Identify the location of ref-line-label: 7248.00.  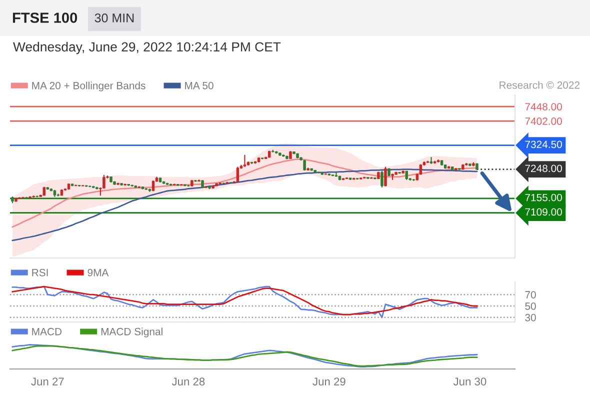
(543, 168).